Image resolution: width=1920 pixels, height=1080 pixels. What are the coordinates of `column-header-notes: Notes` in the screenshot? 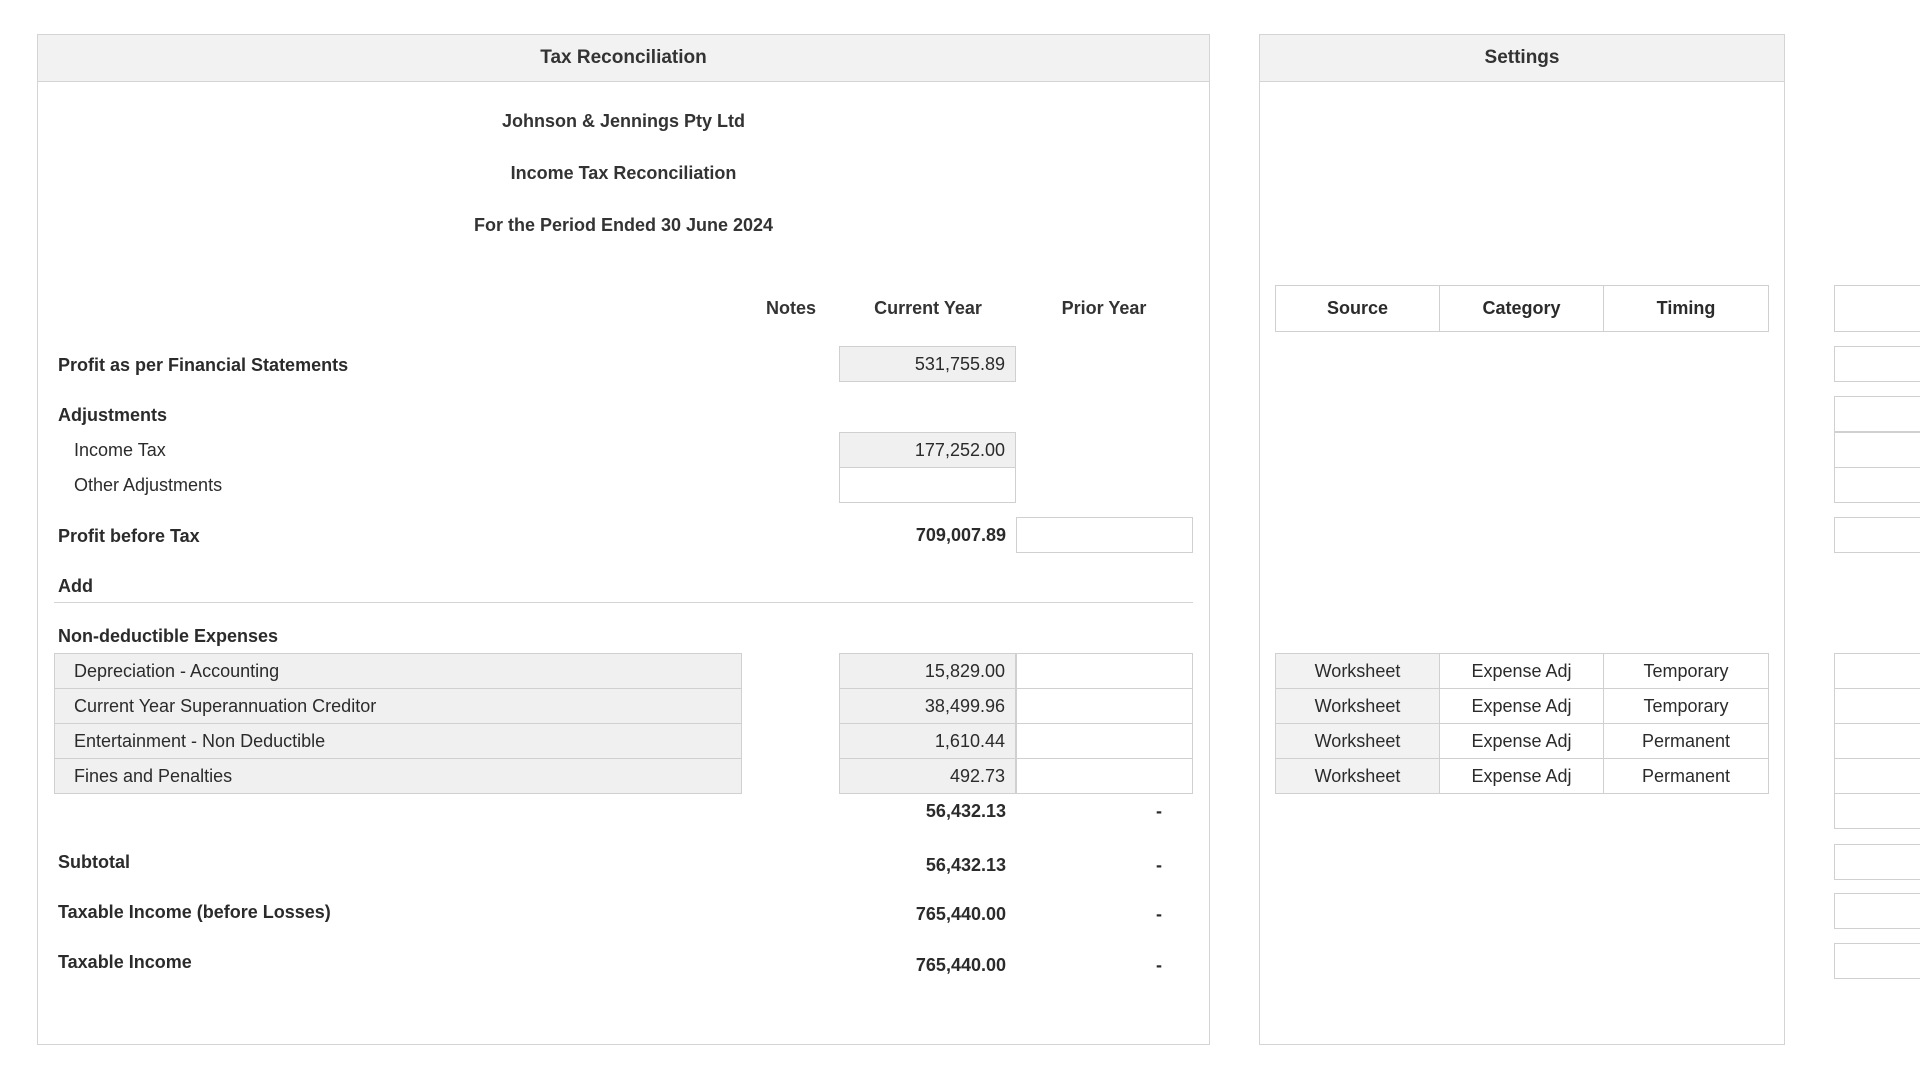 It's located at (790, 308).